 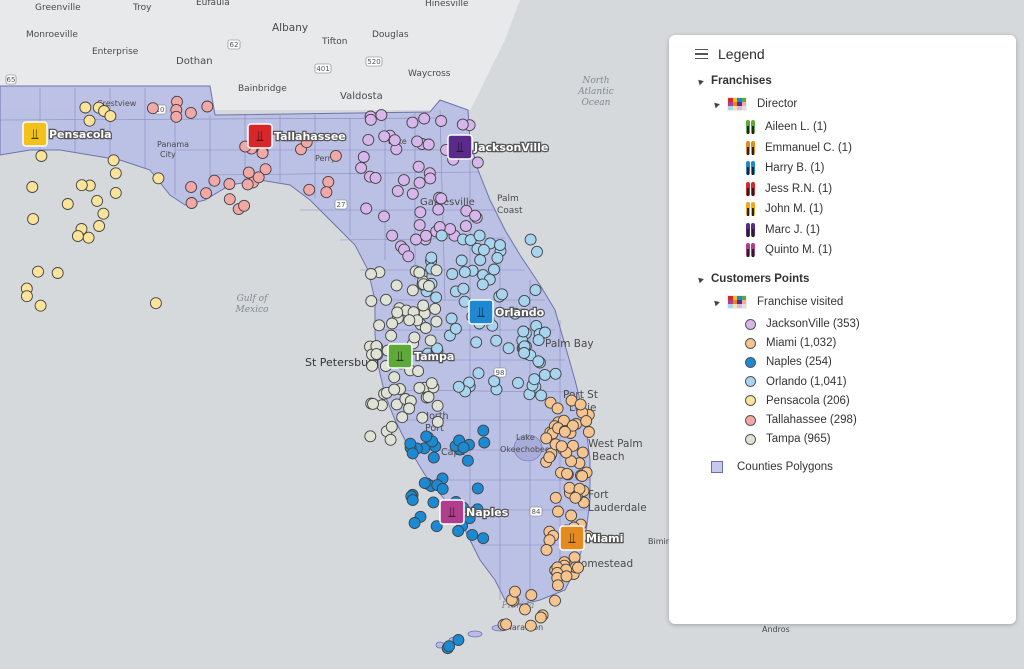 I want to click on franchise-marker: ⫫ Orlando, so click(x=507, y=312).